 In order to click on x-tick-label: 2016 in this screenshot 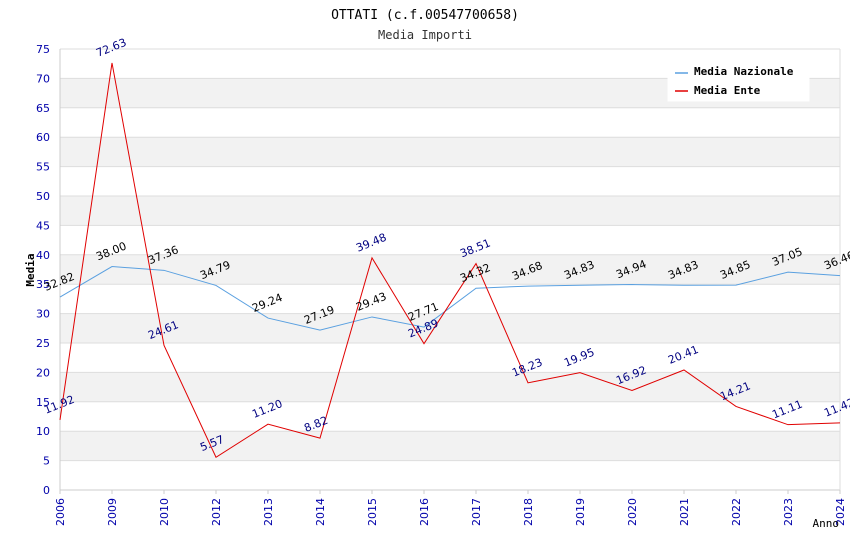, I will do `click(424, 512)`.